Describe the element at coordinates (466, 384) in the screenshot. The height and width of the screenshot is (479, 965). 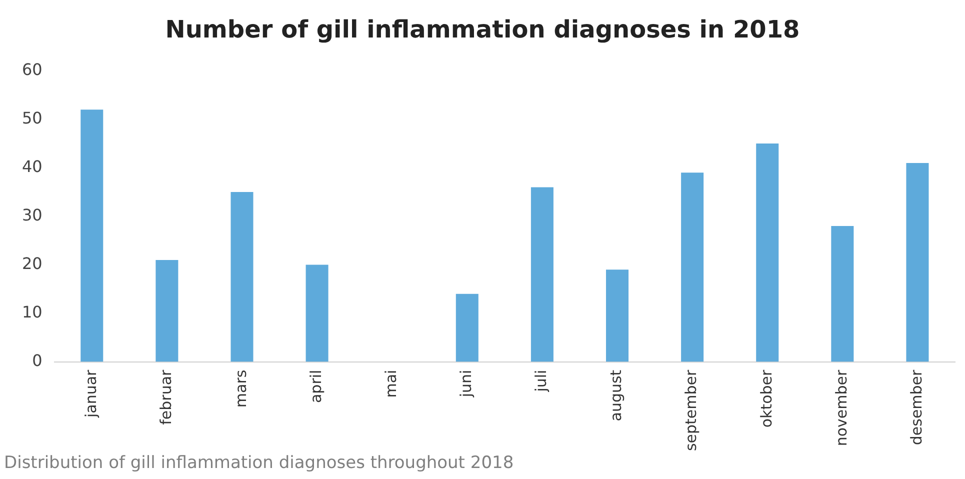
I see `x-tick-label: juni` at that location.